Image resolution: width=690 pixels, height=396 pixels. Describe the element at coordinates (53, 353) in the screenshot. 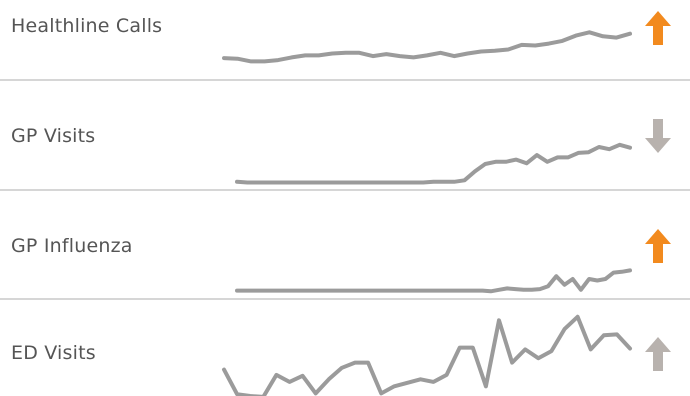

I see `metric-label: ED Visits` at that location.